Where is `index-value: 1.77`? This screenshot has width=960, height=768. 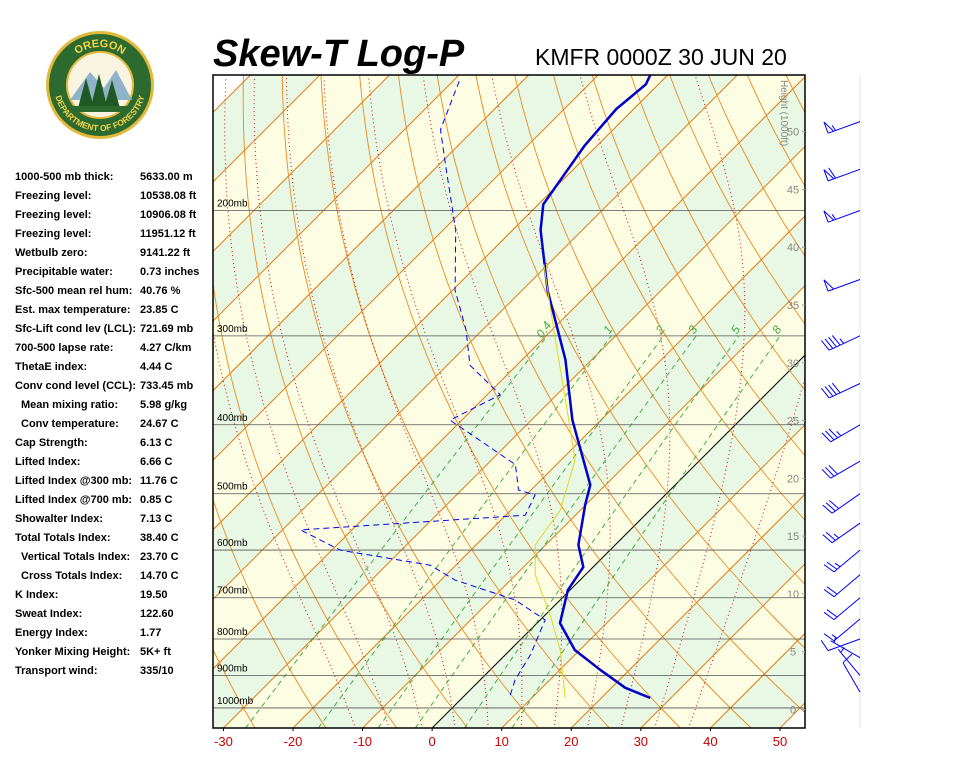
index-value: 1.77 is located at coordinates (150, 633).